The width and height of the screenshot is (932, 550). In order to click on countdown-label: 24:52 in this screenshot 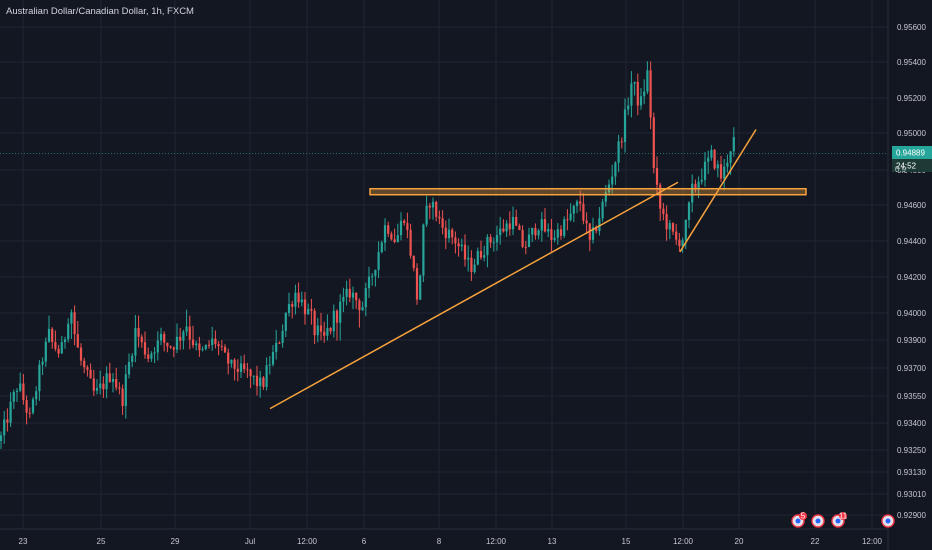, I will do `click(906, 166)`.